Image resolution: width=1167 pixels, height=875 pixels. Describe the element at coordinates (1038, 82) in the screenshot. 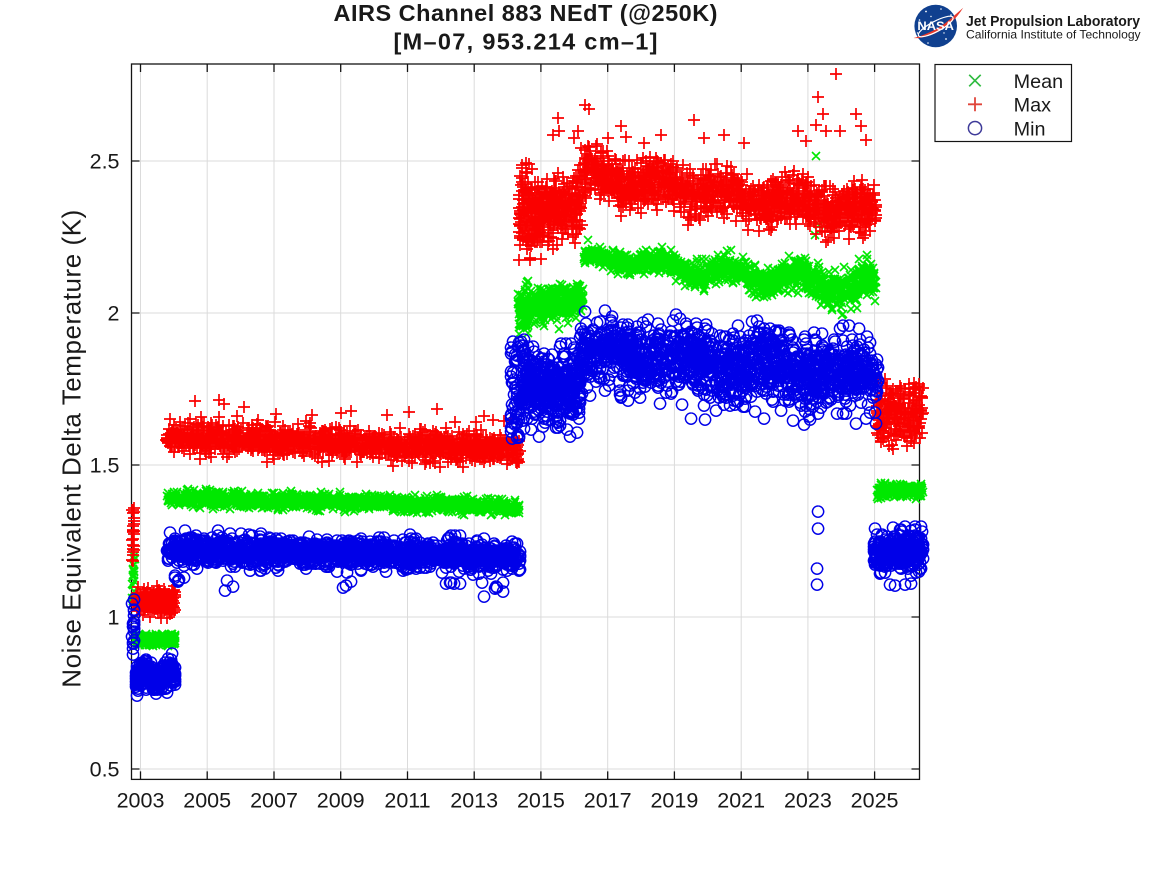

I see `svg-text: Mean` at that location.